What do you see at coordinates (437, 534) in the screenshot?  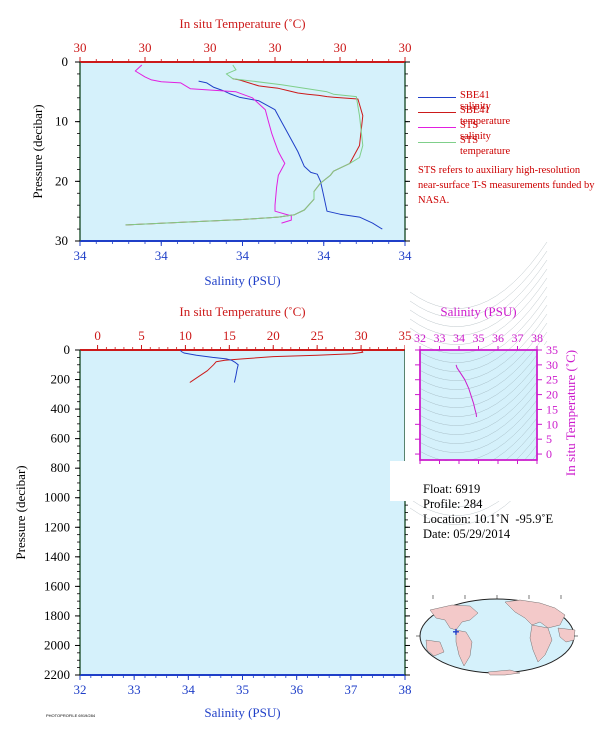 I see `date-label: Date:` at bounding box center [437, 534].